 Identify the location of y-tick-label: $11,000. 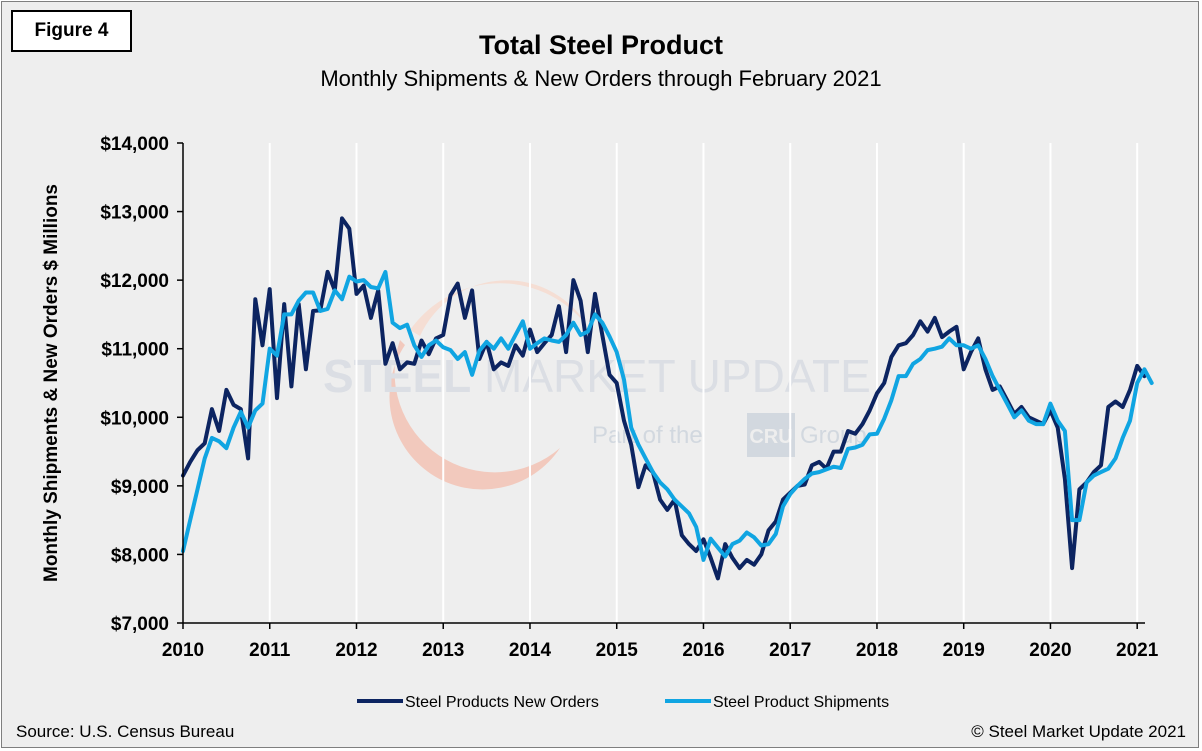
(135, 350).